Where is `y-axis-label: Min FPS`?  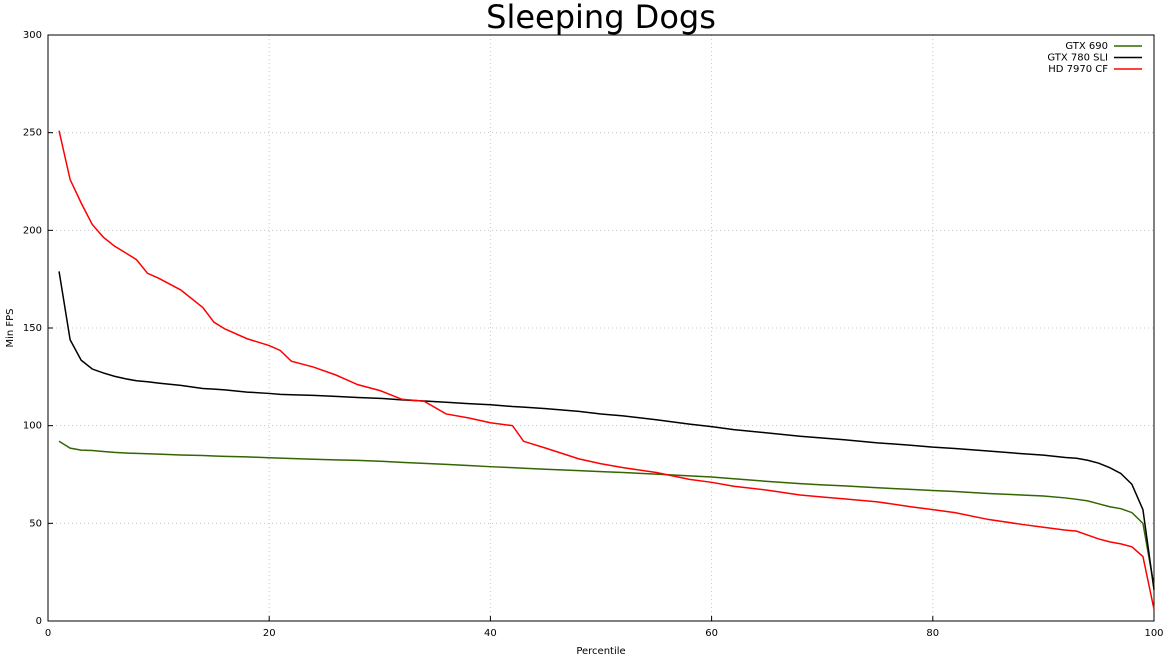
y-axis-label: Min FPS is located at coordinates (10, 327).